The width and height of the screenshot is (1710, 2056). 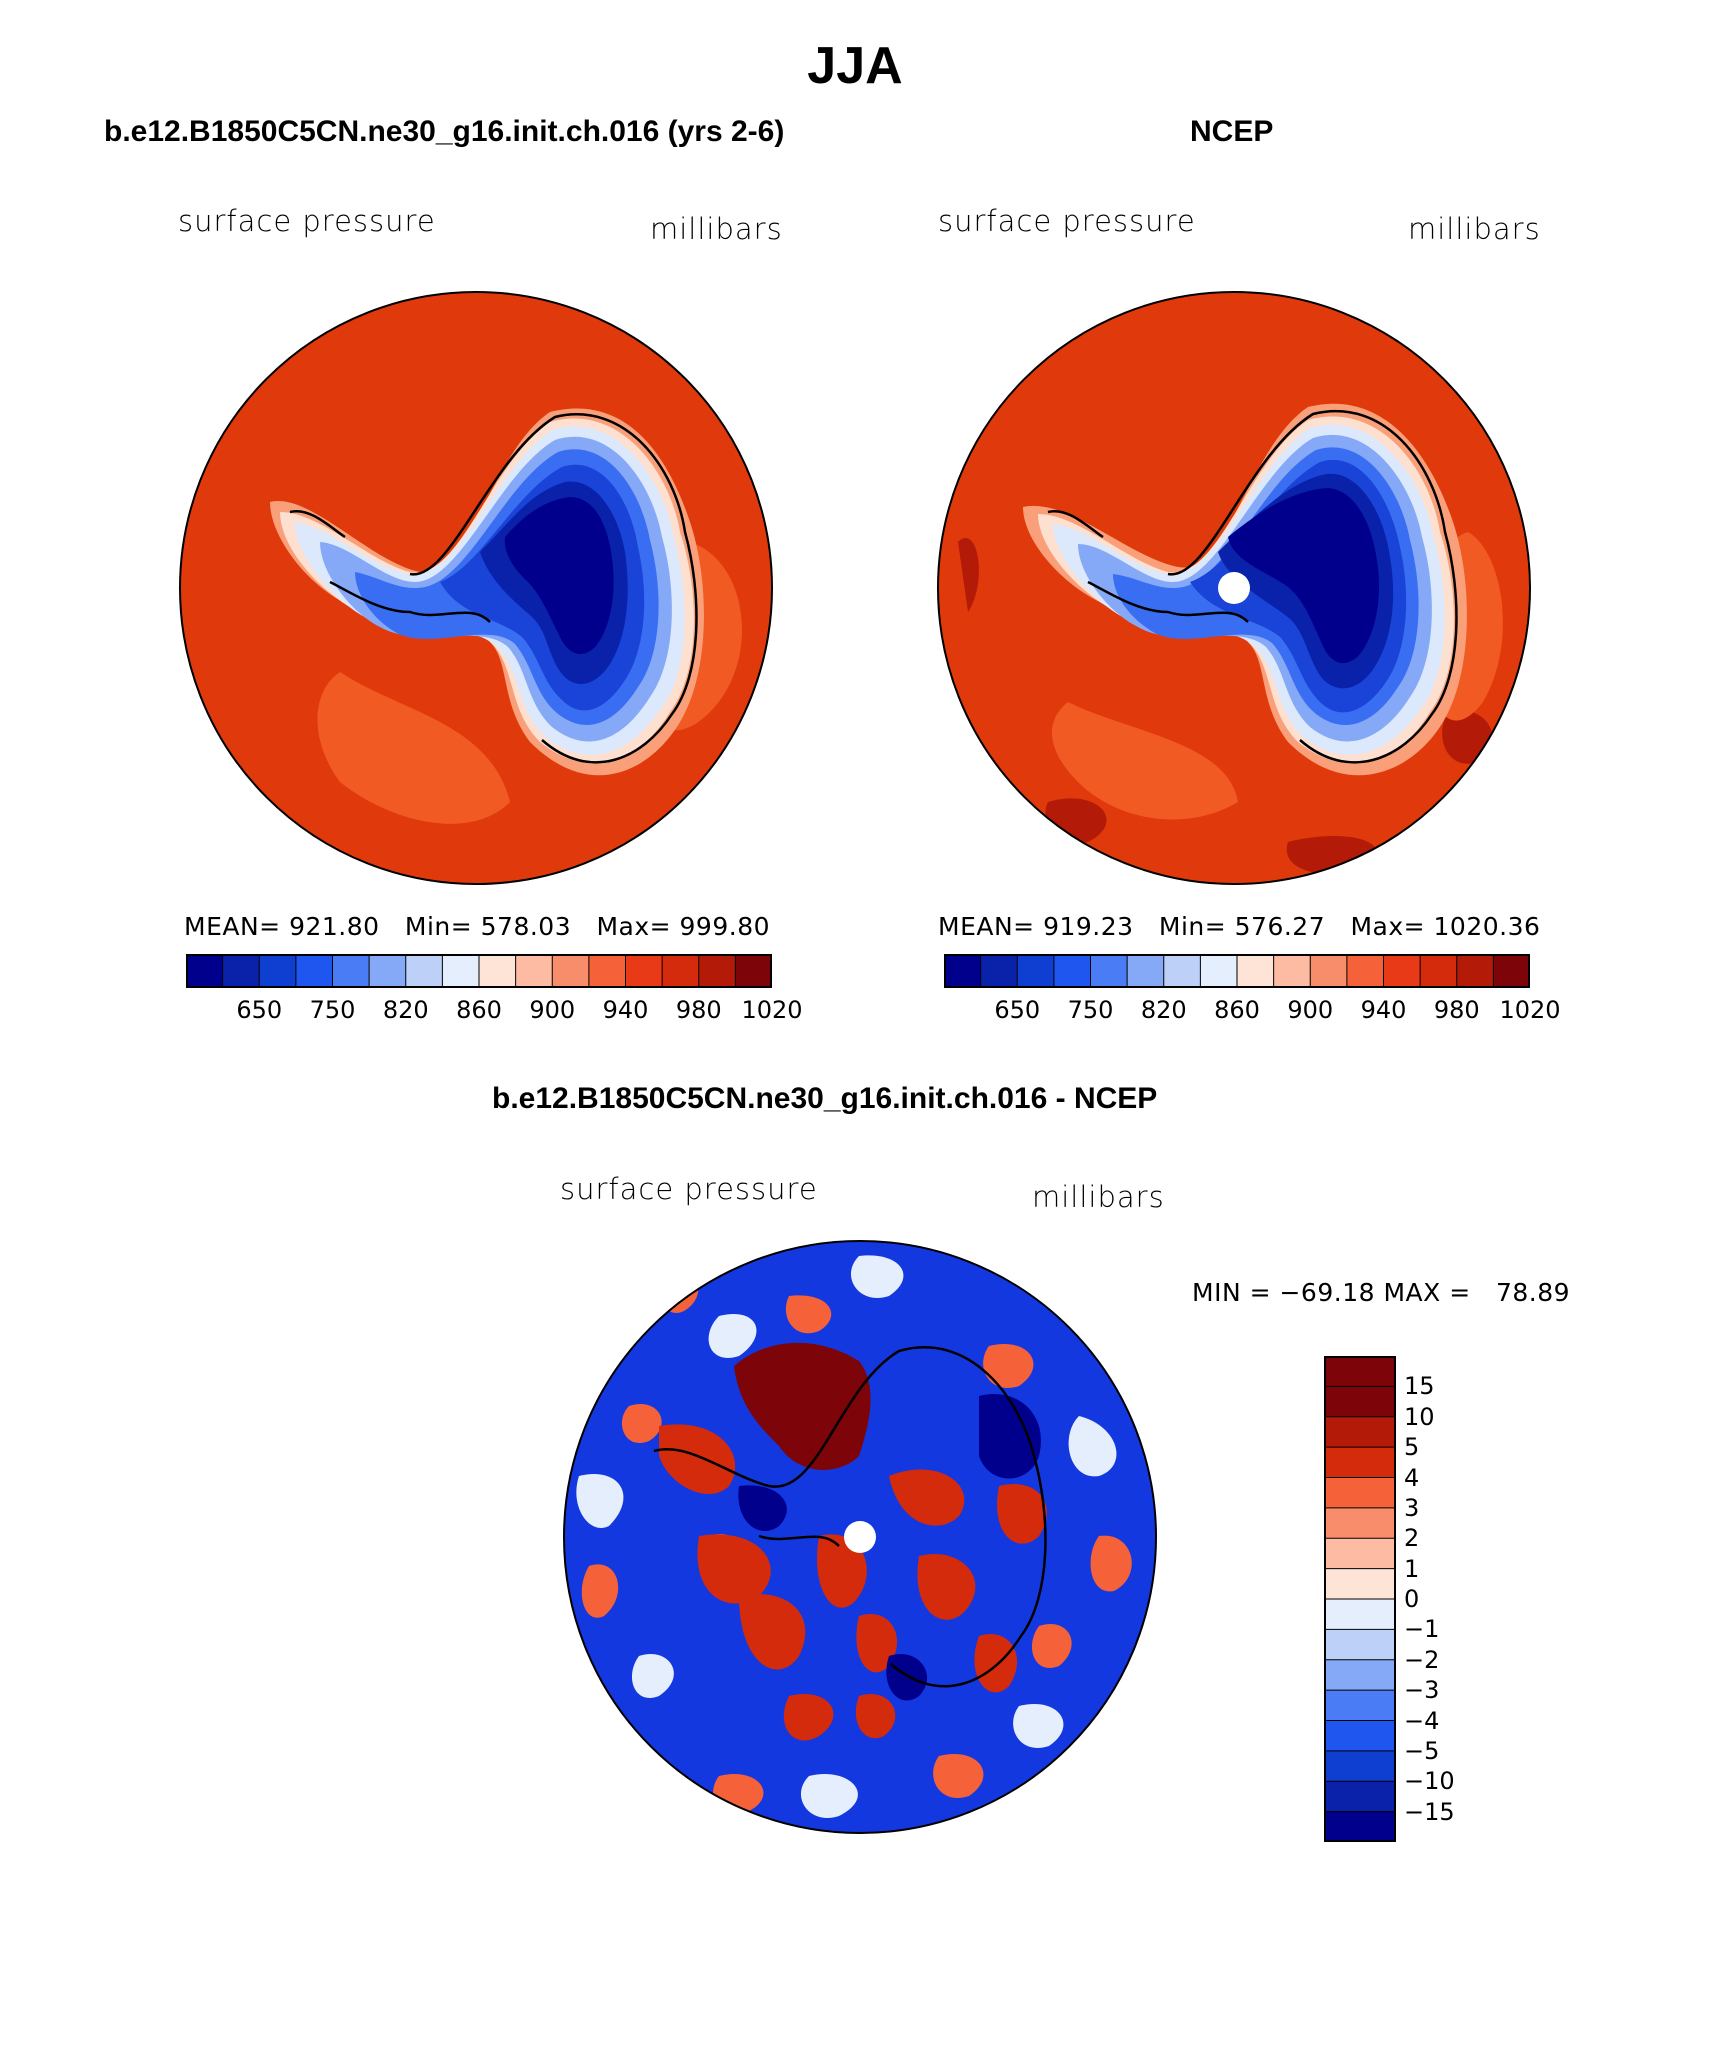 I want to click on left-units-label: millibars, so click(x=716, y=229).